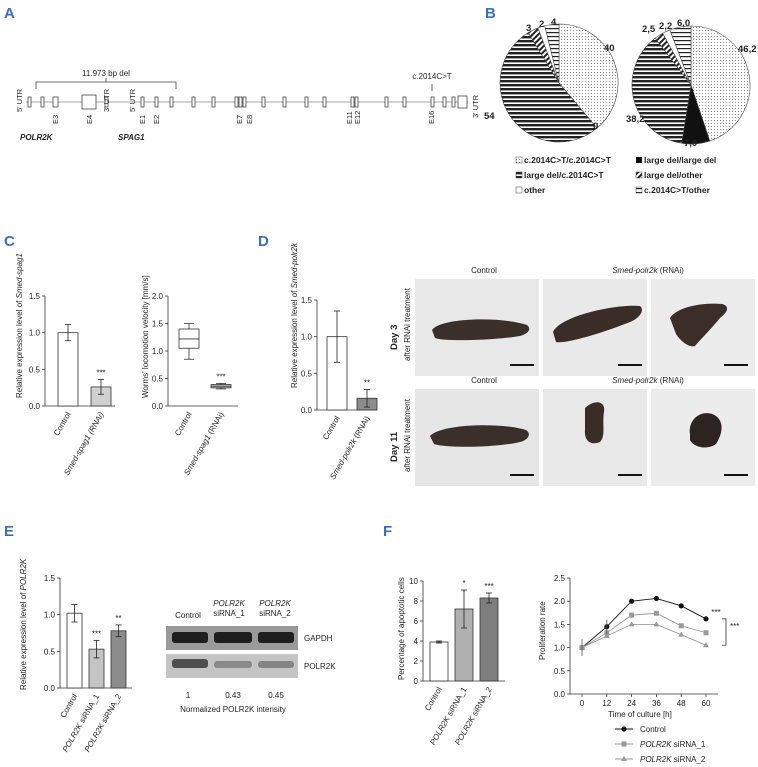 The image size is (758, 767). Describe the element at coordinates (680, 160) in the screenshot. I see `legend-item: large del/large del` at that location.